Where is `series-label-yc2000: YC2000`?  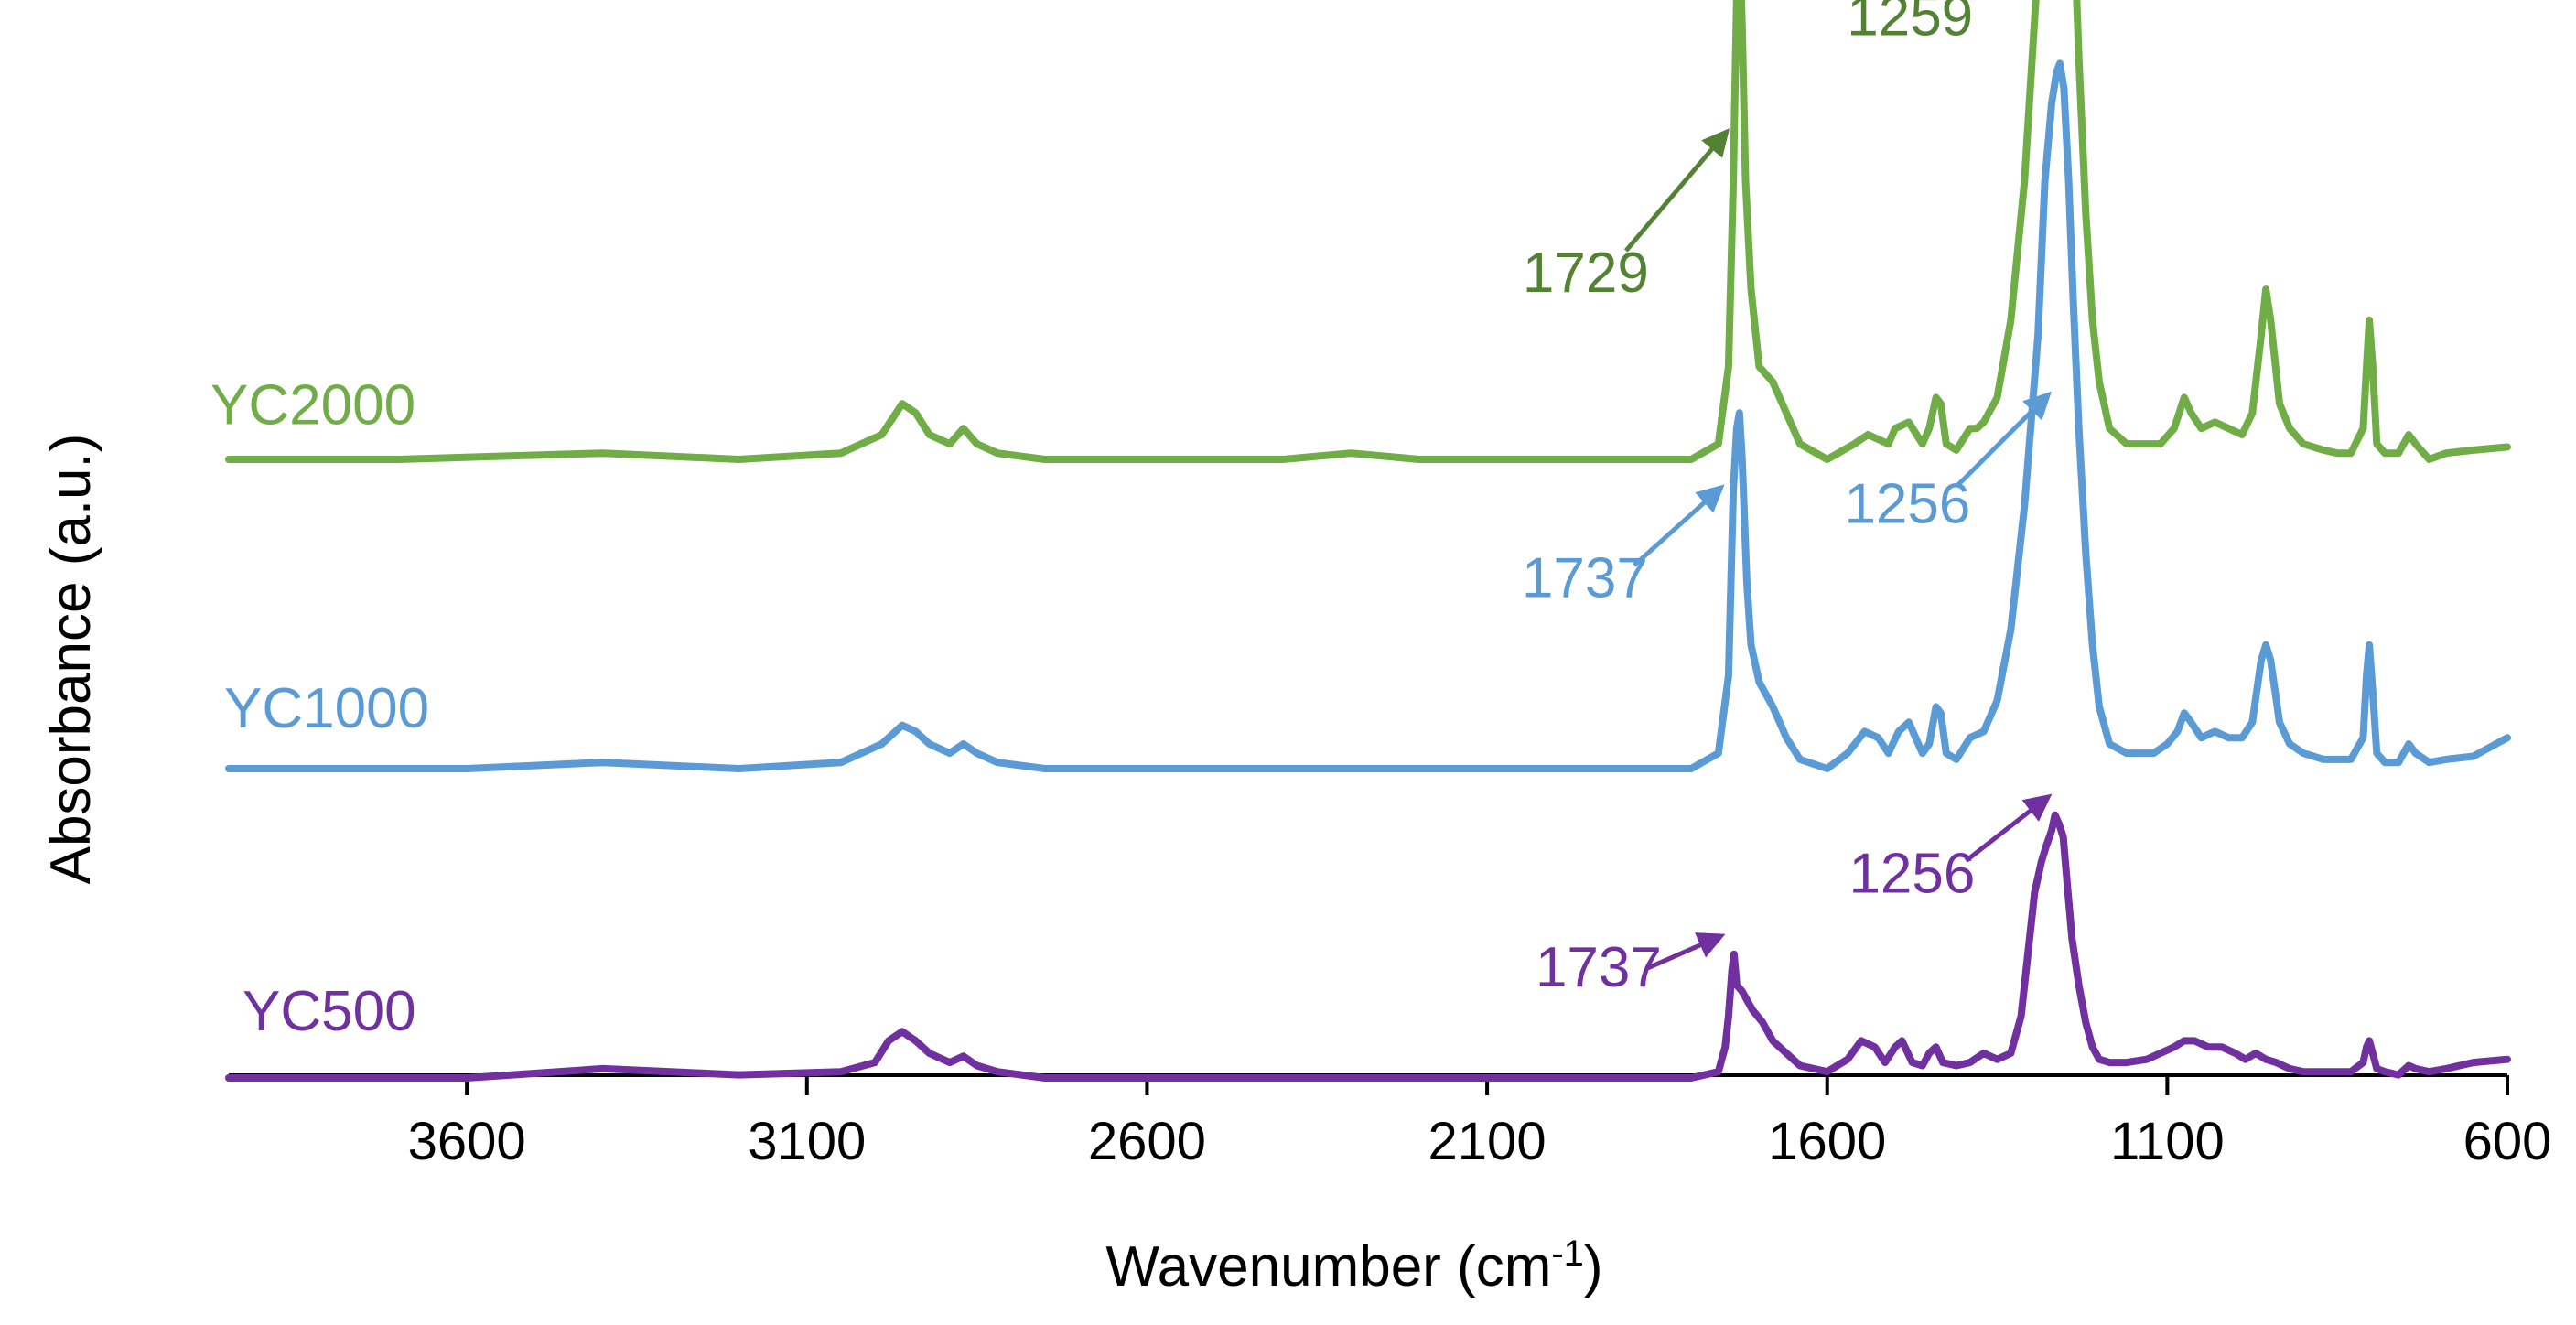 series-label-yc2000: YC2000 is located at coordinates (312, 405).